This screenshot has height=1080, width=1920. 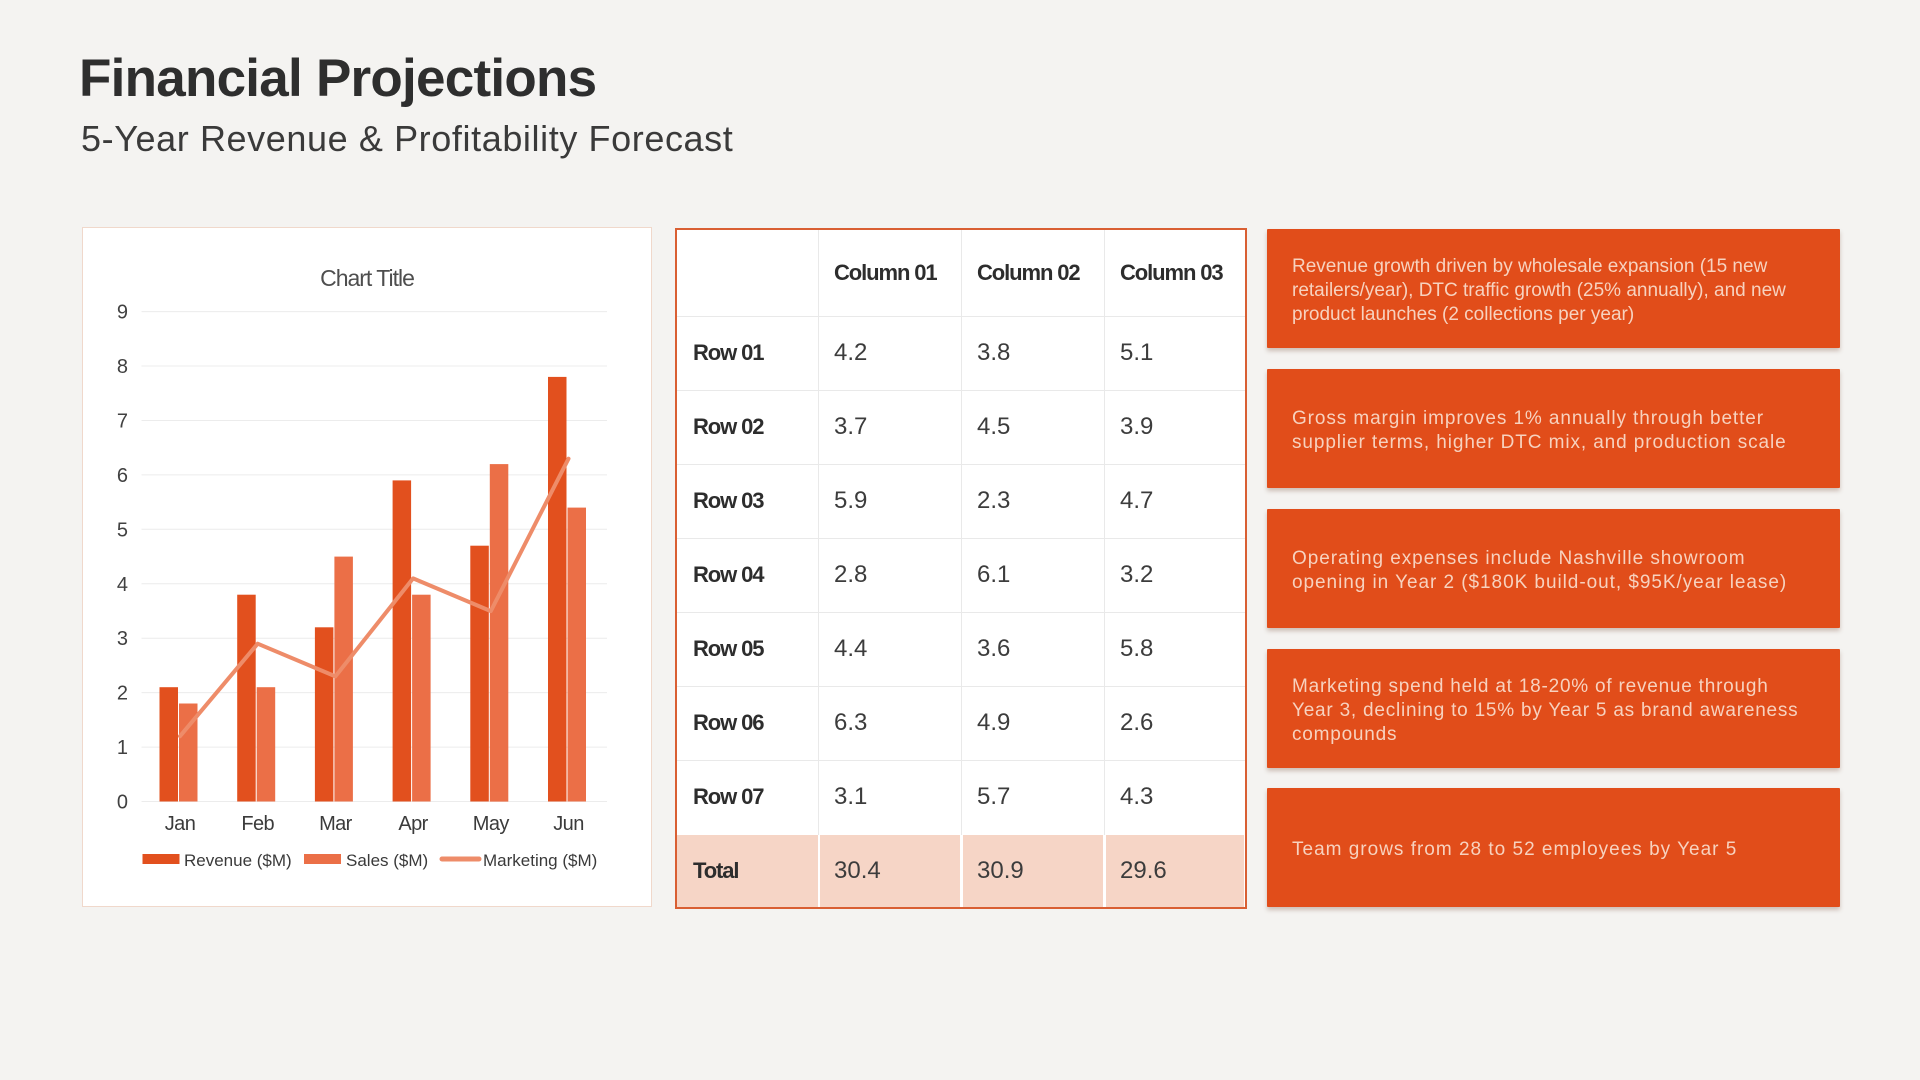 What do you see at coordinates (122, 639) in the screenshot?
I see `svg-text: 3` at bounding box center [122, 639].